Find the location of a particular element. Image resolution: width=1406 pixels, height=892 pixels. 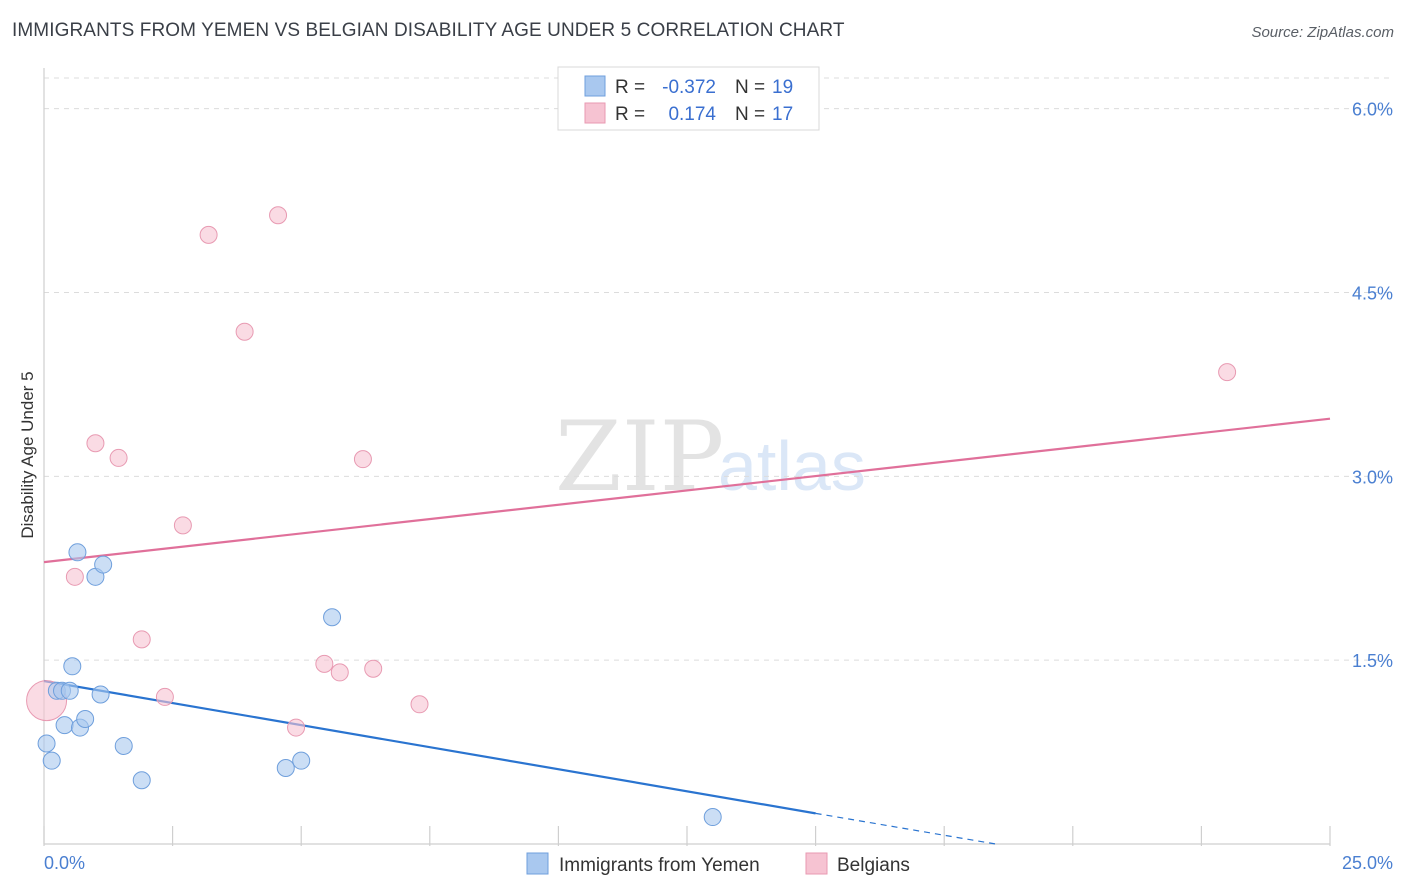

series-legend: Immigrants from Yemen Belgians is located at coordinates (718, 864).